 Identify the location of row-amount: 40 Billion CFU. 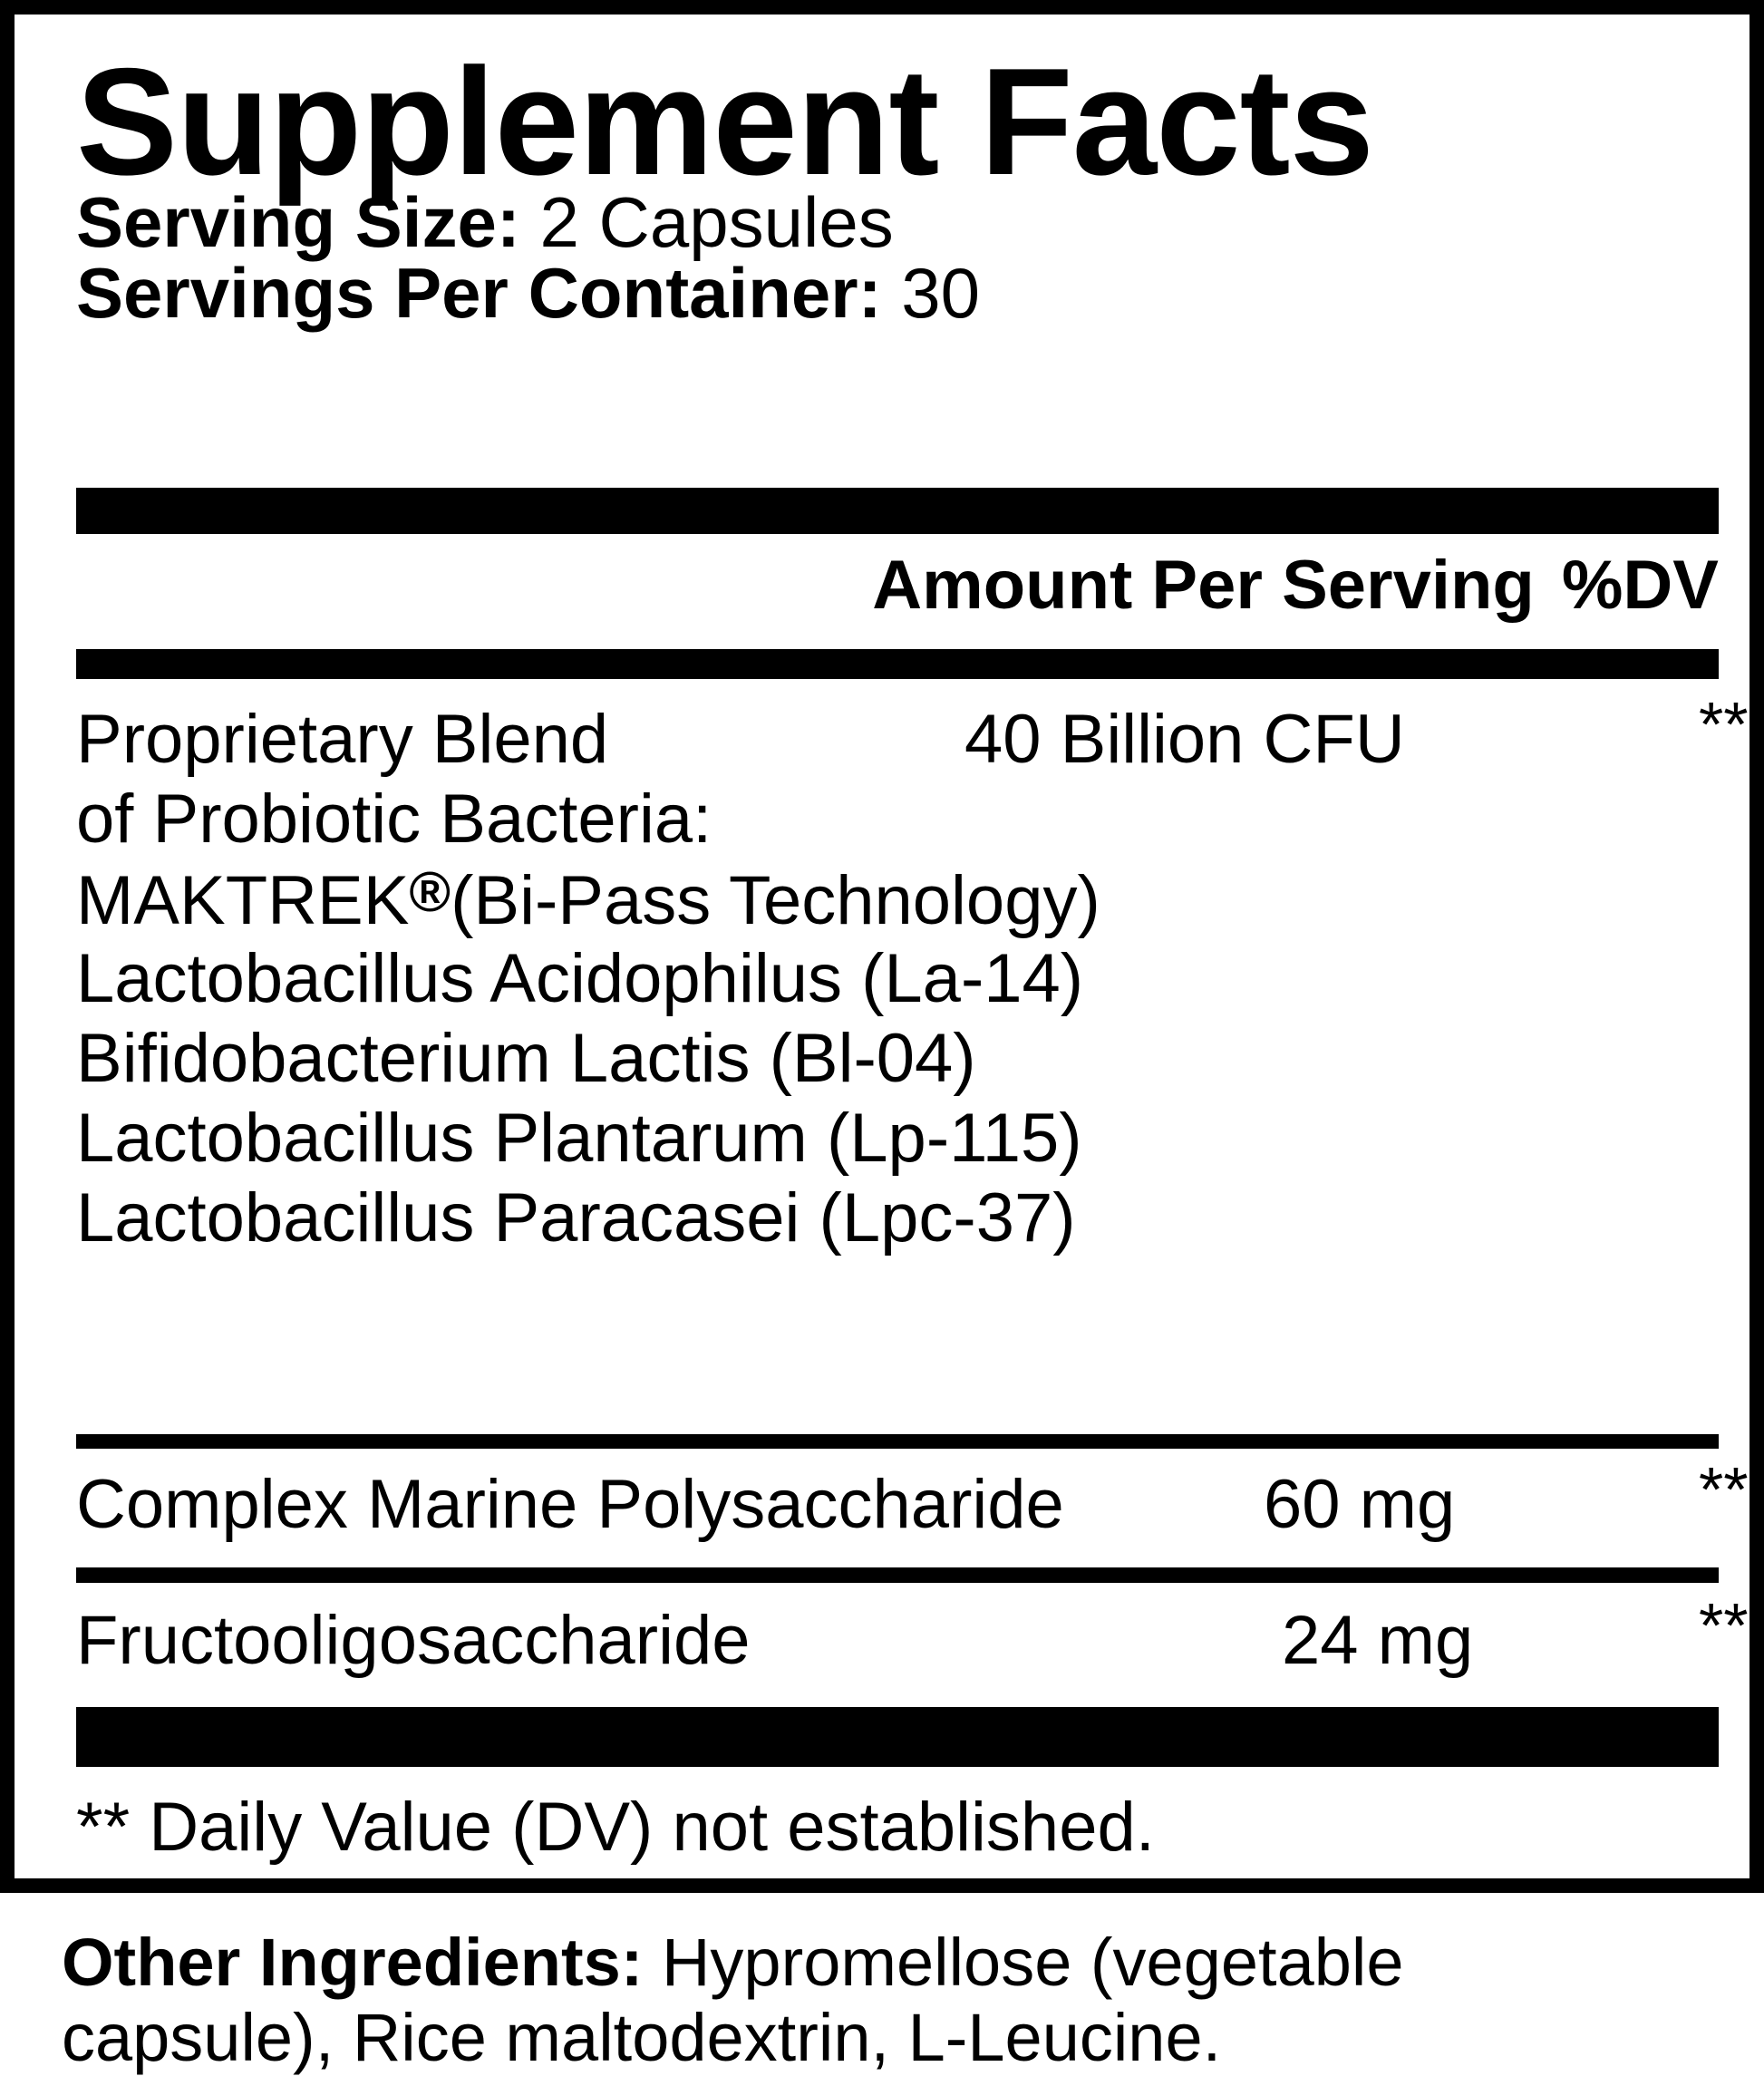
(1185, 739).